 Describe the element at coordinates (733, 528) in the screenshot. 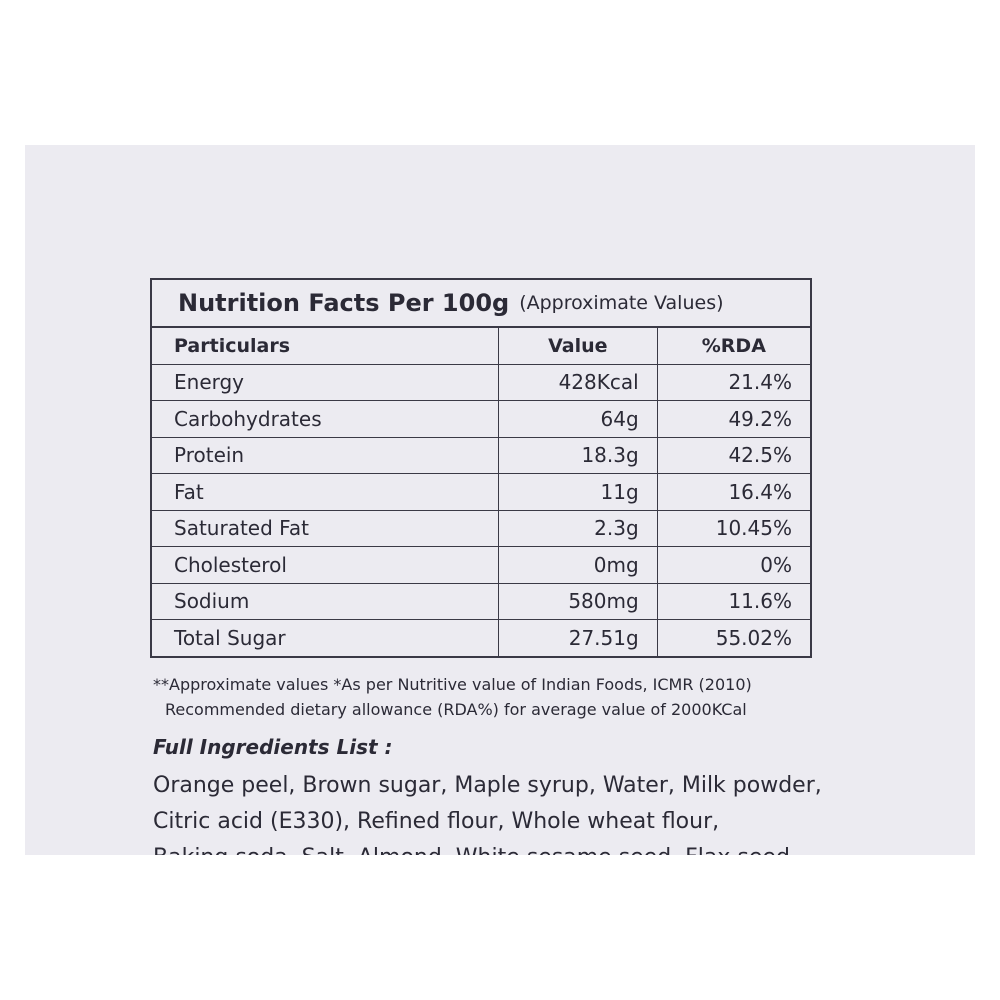

I see `table-cell: 10.45%` at that location.